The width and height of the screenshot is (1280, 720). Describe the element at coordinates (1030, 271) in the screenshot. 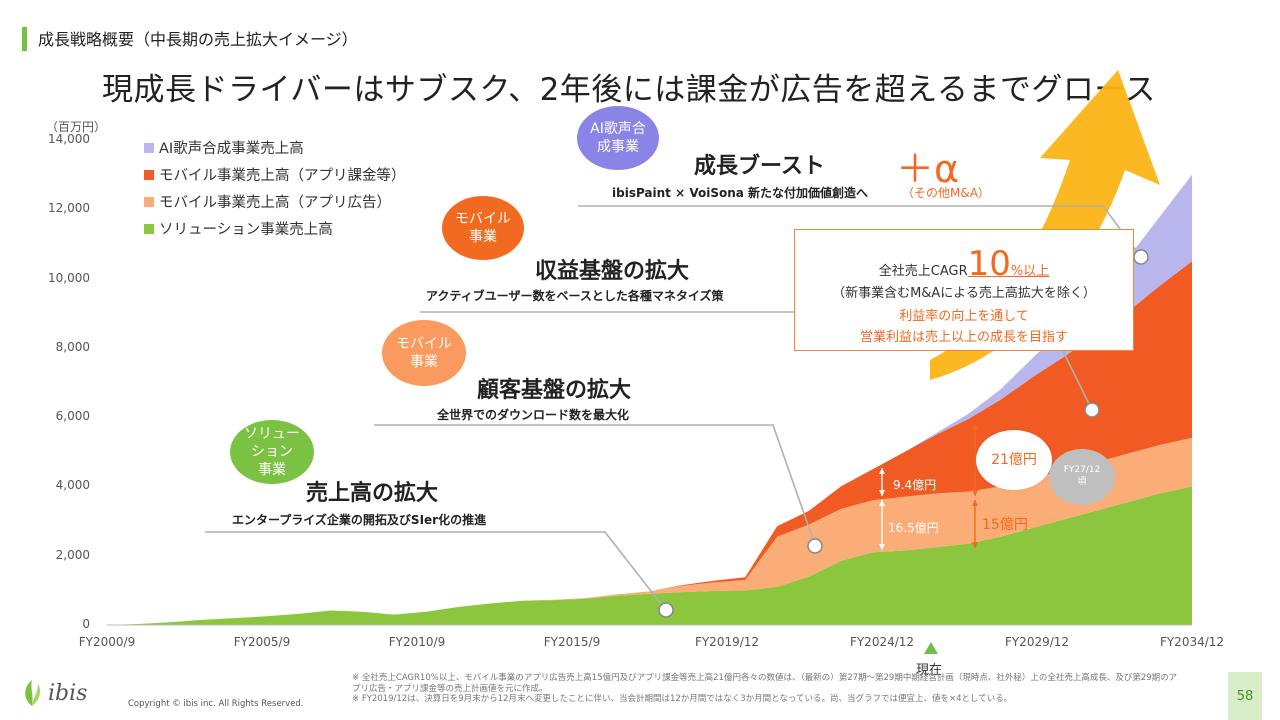

I see `cagr-suffix: %以上` at that location.